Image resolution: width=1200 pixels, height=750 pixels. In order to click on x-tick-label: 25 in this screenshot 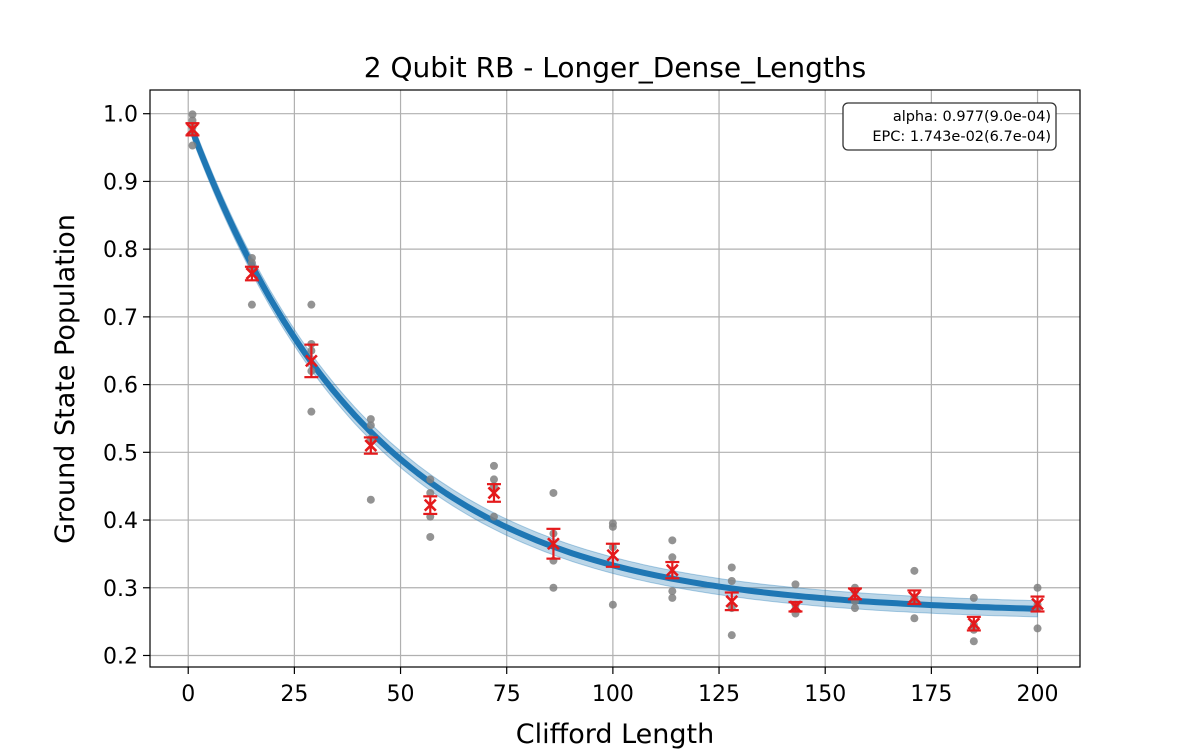, I will do `click(294, 694)`.